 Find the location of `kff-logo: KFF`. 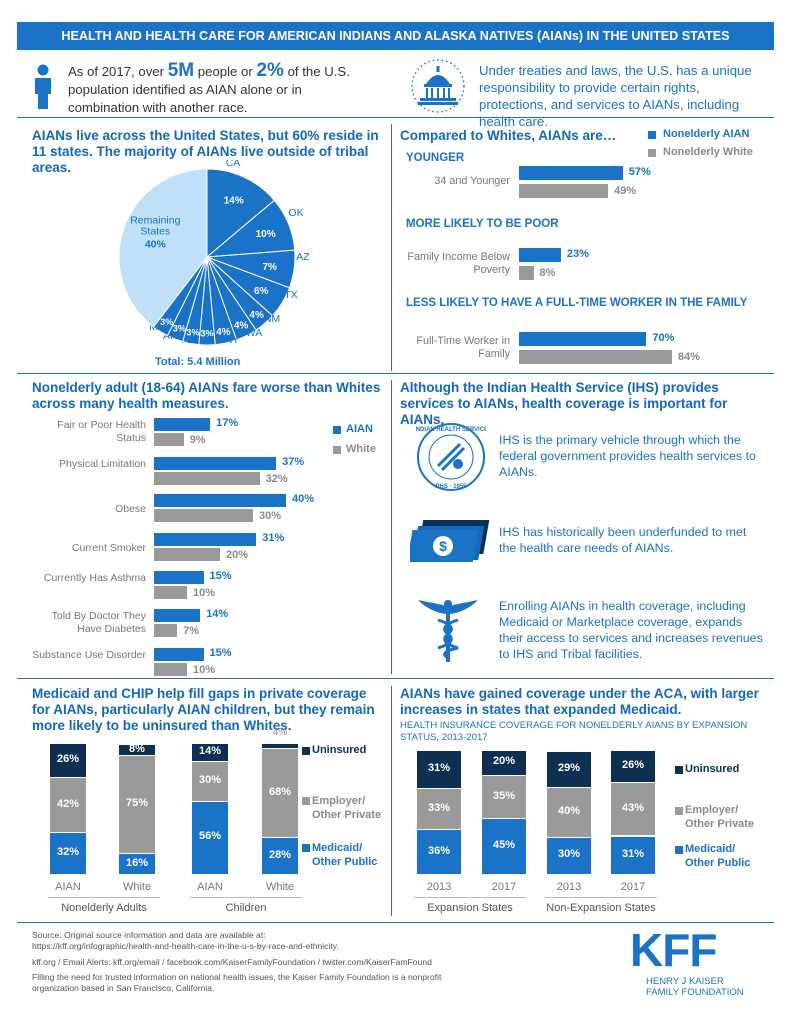

kff-logo: KFF is located at coordinates (673, 950).